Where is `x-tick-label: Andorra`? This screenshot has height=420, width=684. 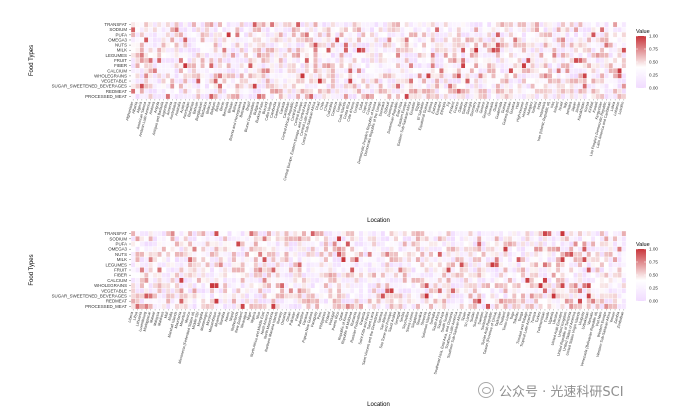 x-tick-label: Andorra is located at coordinates (153, 107).